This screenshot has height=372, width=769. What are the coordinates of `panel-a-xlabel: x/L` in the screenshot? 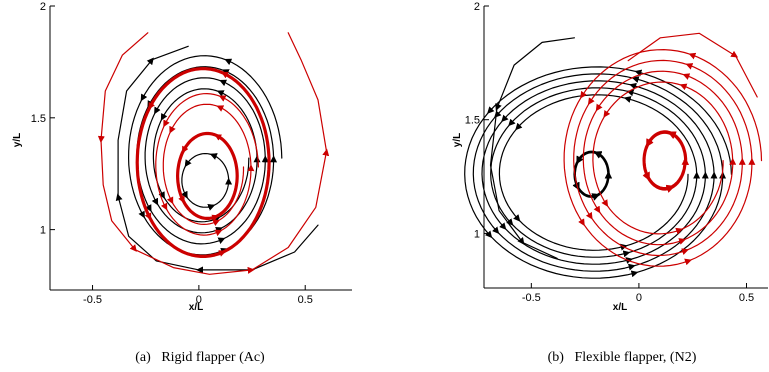 It's located at (196, 307).